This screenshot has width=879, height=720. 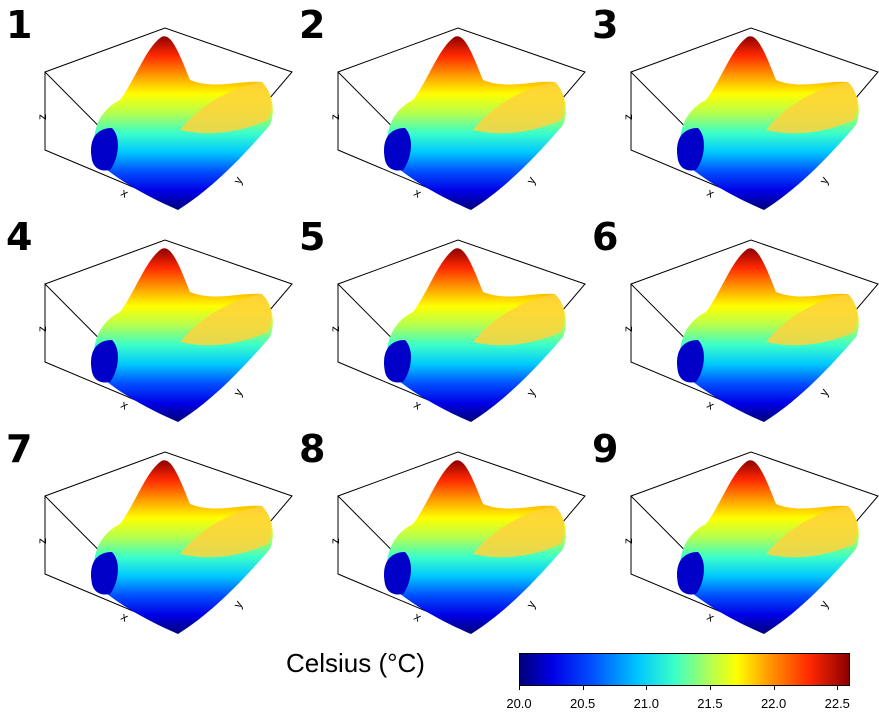 What do you see at coordinates (605, 449) in the screenshot?
I see `panel-number: 9` at bounding box center [605, 449].